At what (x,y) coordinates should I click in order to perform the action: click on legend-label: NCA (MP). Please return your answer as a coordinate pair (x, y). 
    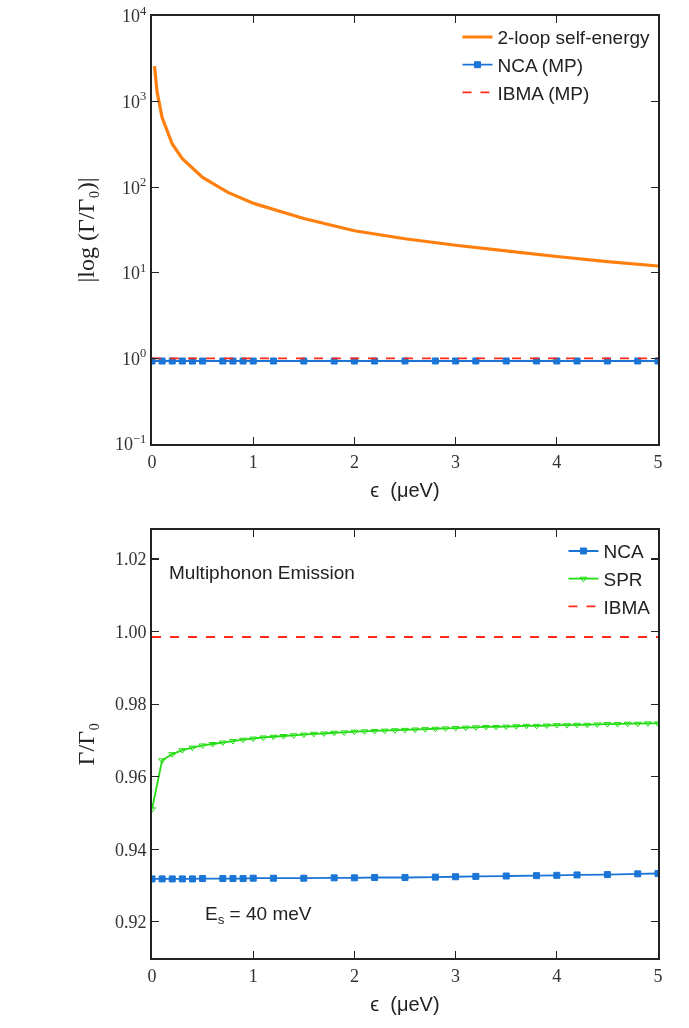
    Looking at the image, I should click on (540, 66).